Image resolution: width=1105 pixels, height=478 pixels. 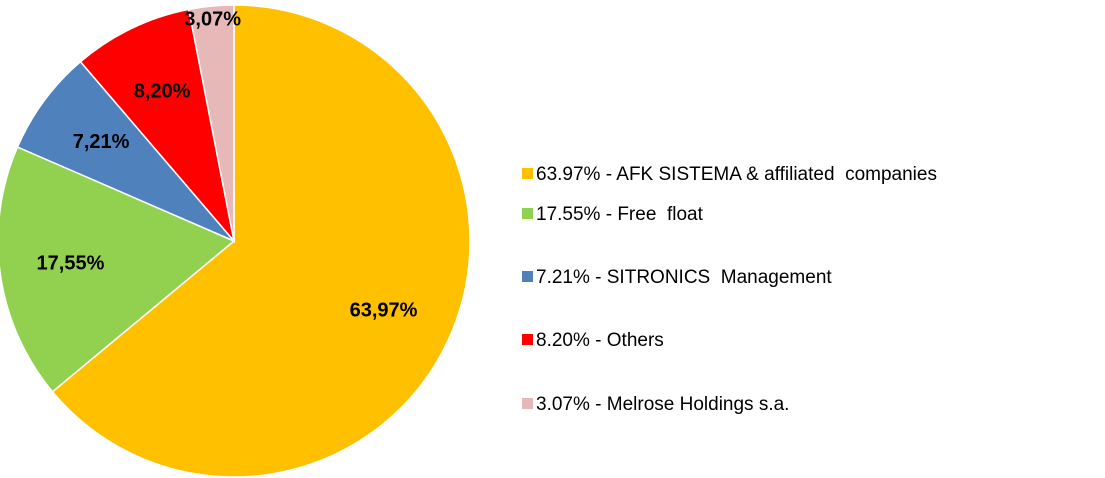 What do you see at coordinates (384, 310) in the screenshot?
I see `data-label: 63,97%` at bounding box center [384, 310].